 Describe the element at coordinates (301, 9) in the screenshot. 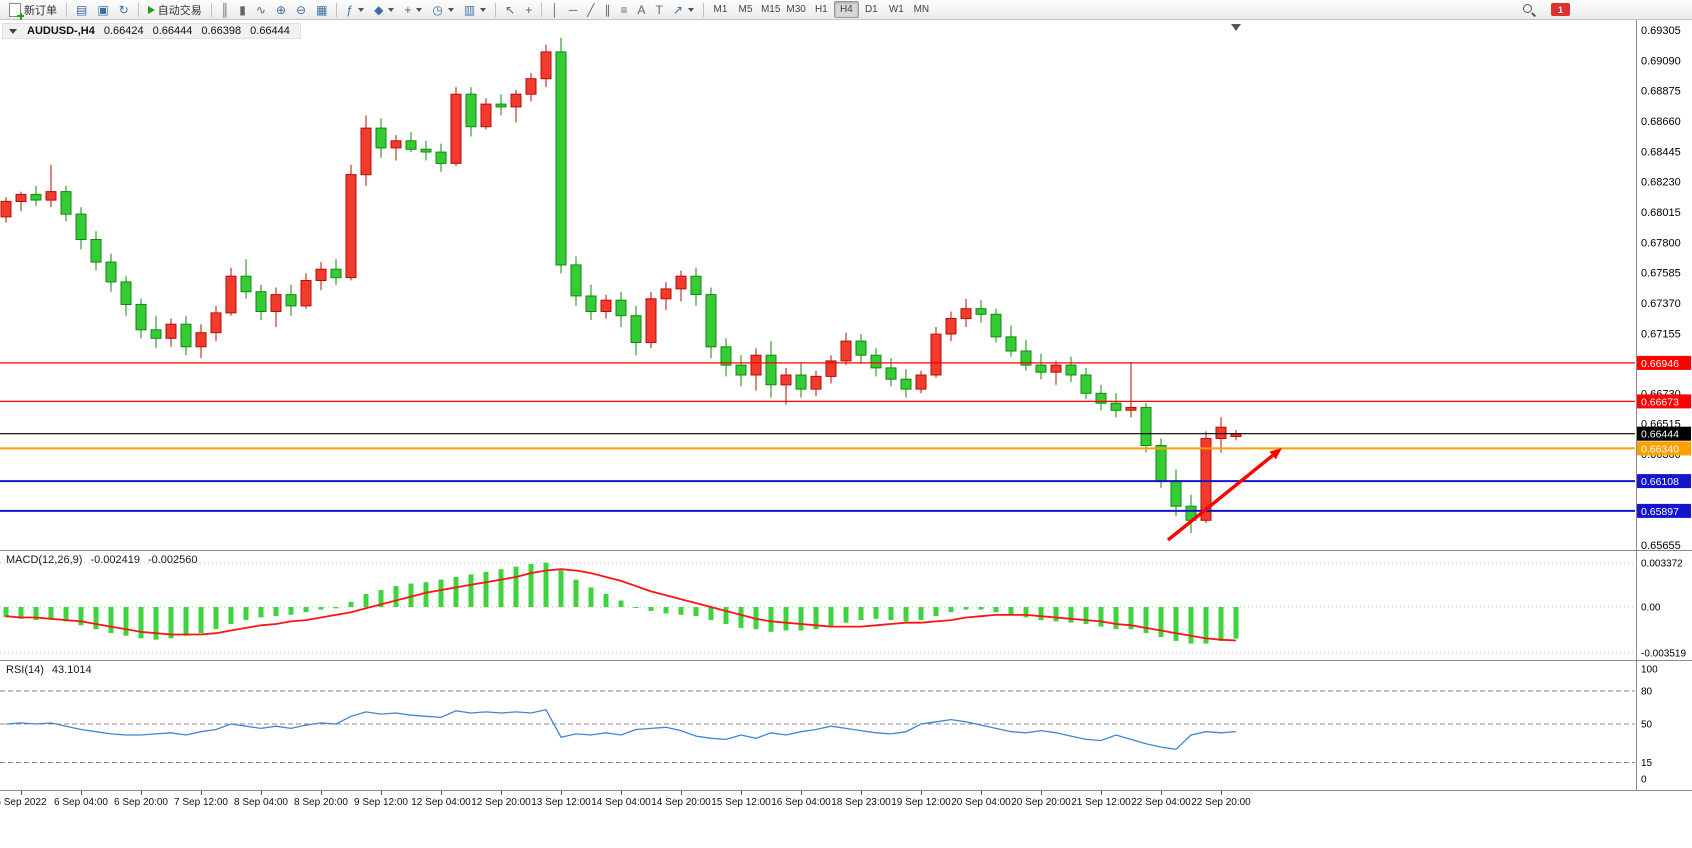

I see `zoom-out-button: ⊖` at that location.